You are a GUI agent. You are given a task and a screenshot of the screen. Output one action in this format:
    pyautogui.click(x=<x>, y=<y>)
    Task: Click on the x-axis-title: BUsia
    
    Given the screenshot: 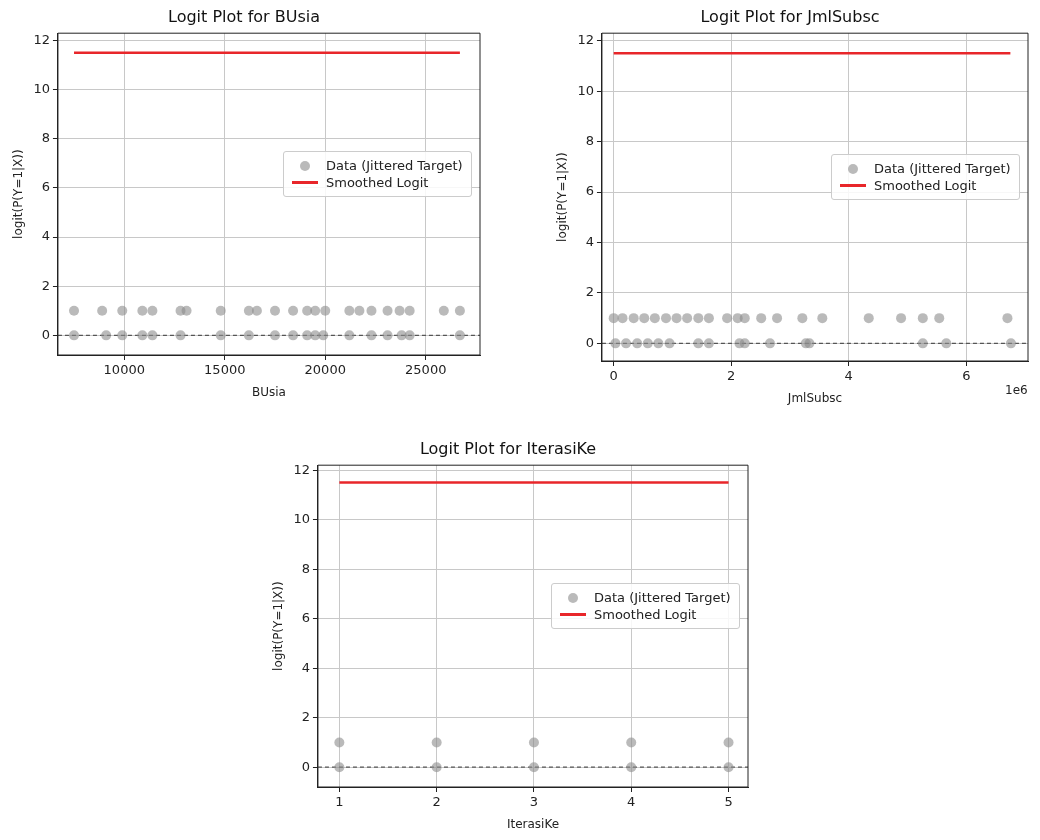 What is the action you would take?
    pyautogui.click(x=268, y=391)
    